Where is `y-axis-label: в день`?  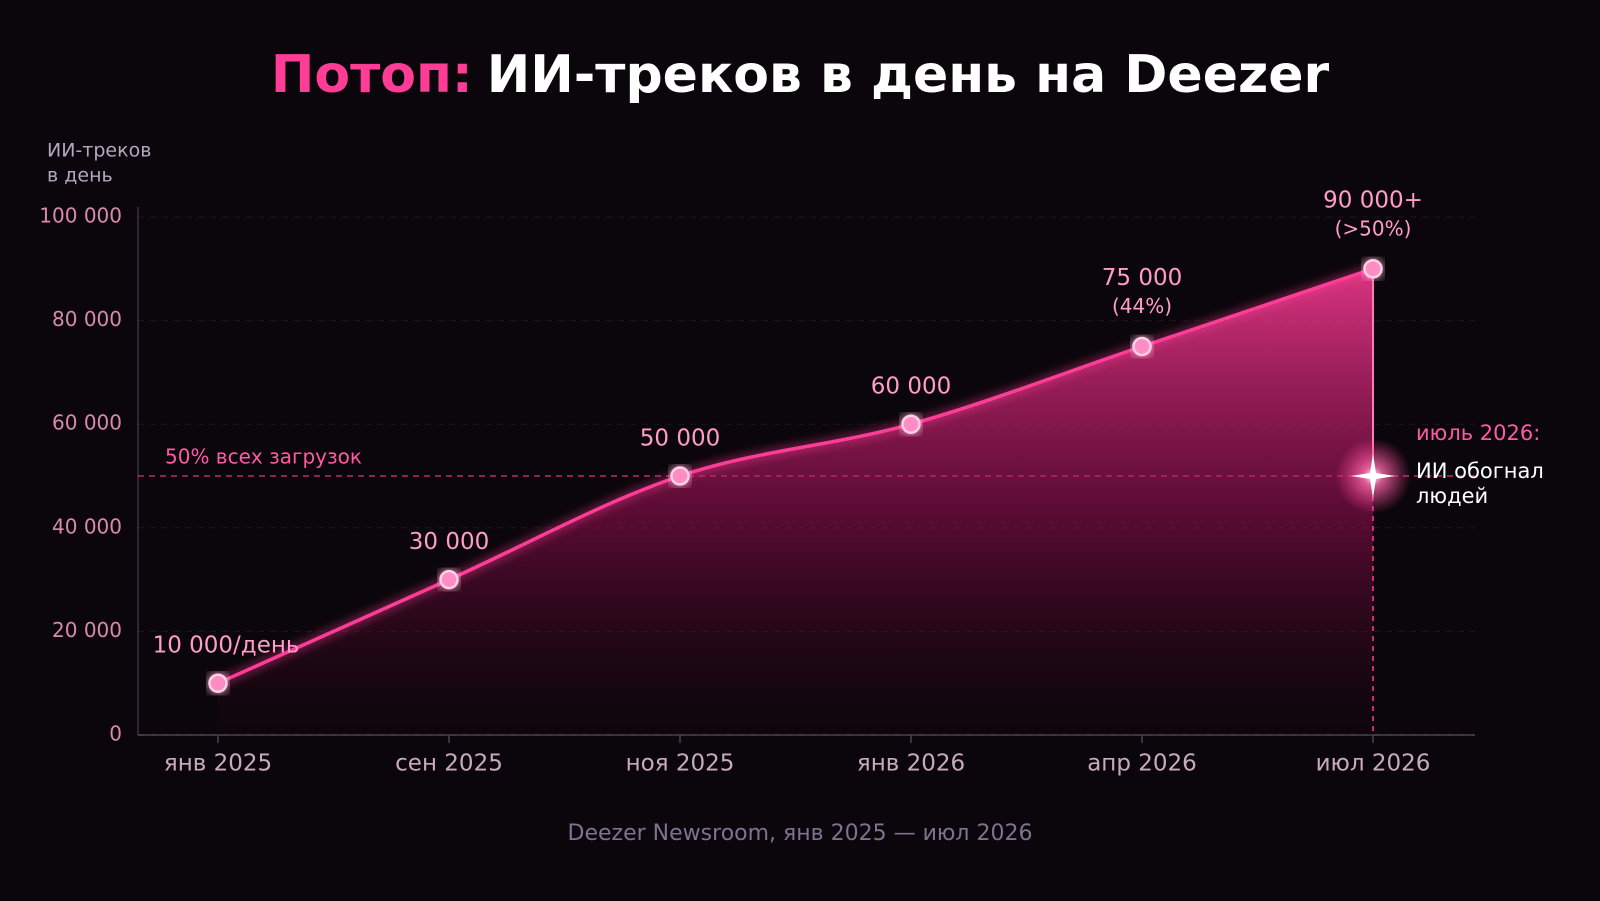
y-axis-label: в день is located at coordinates (80, 176).